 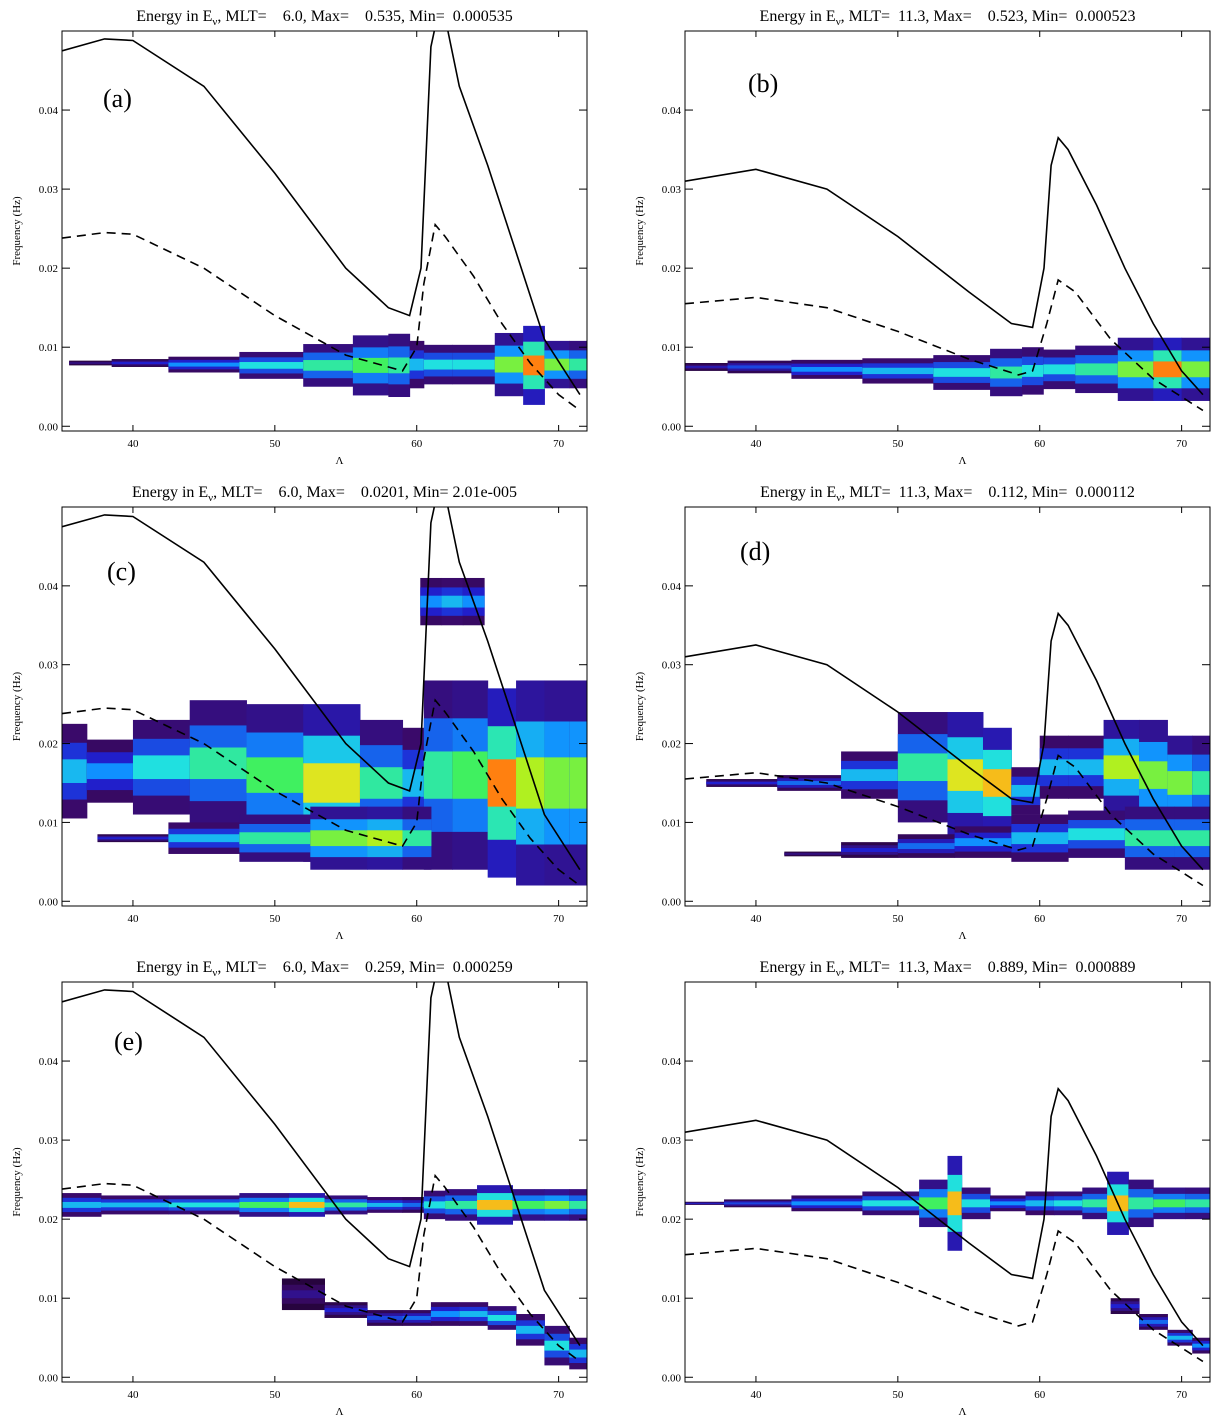 What do you see at coordinates (48, 745) in the screenshot?
I see `y-tick-label: 0.02` at bounding box center [48, 745].